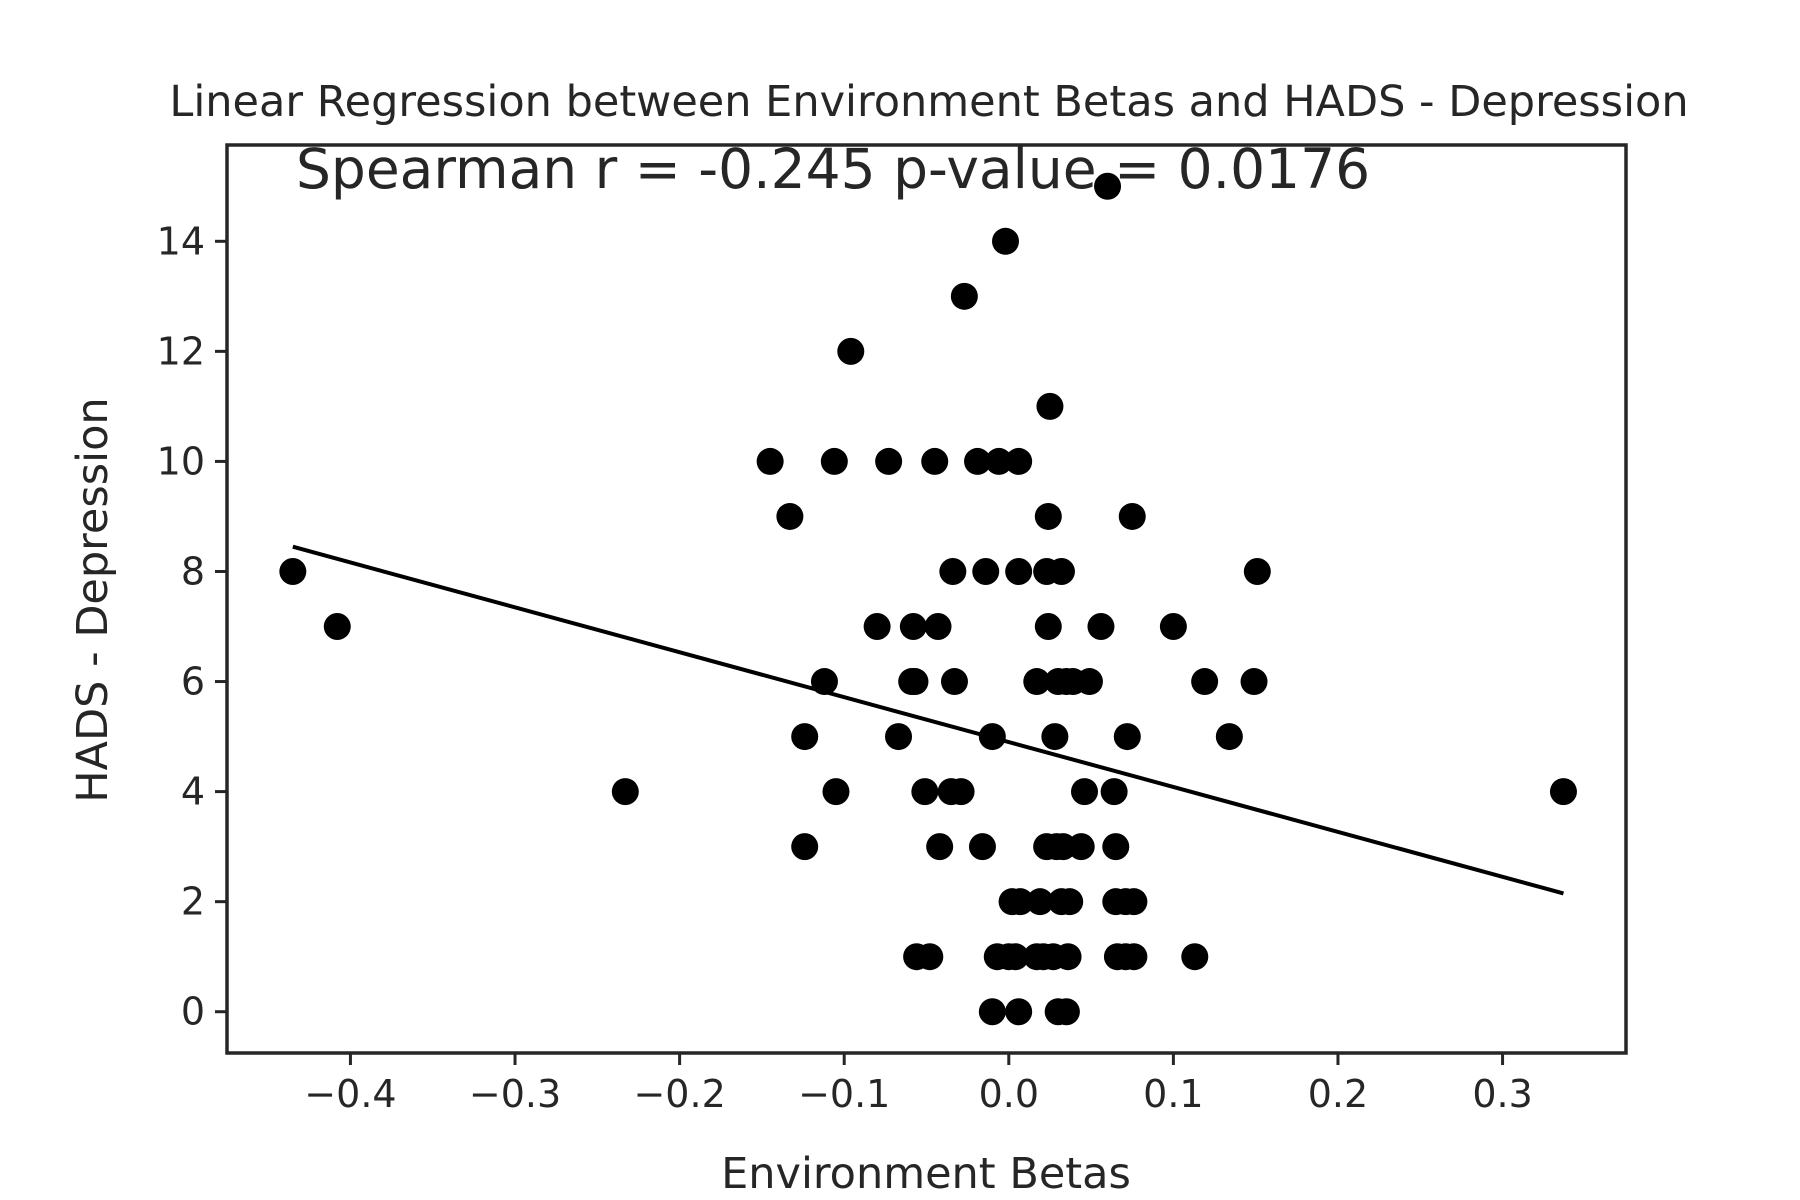 The height and width of the screenshot is (1200, 1800). Describe the element at coordinates (192, 626) in the screenshot. I see `y-axis: 0 2 4 6 8 10 12 14` at that location.